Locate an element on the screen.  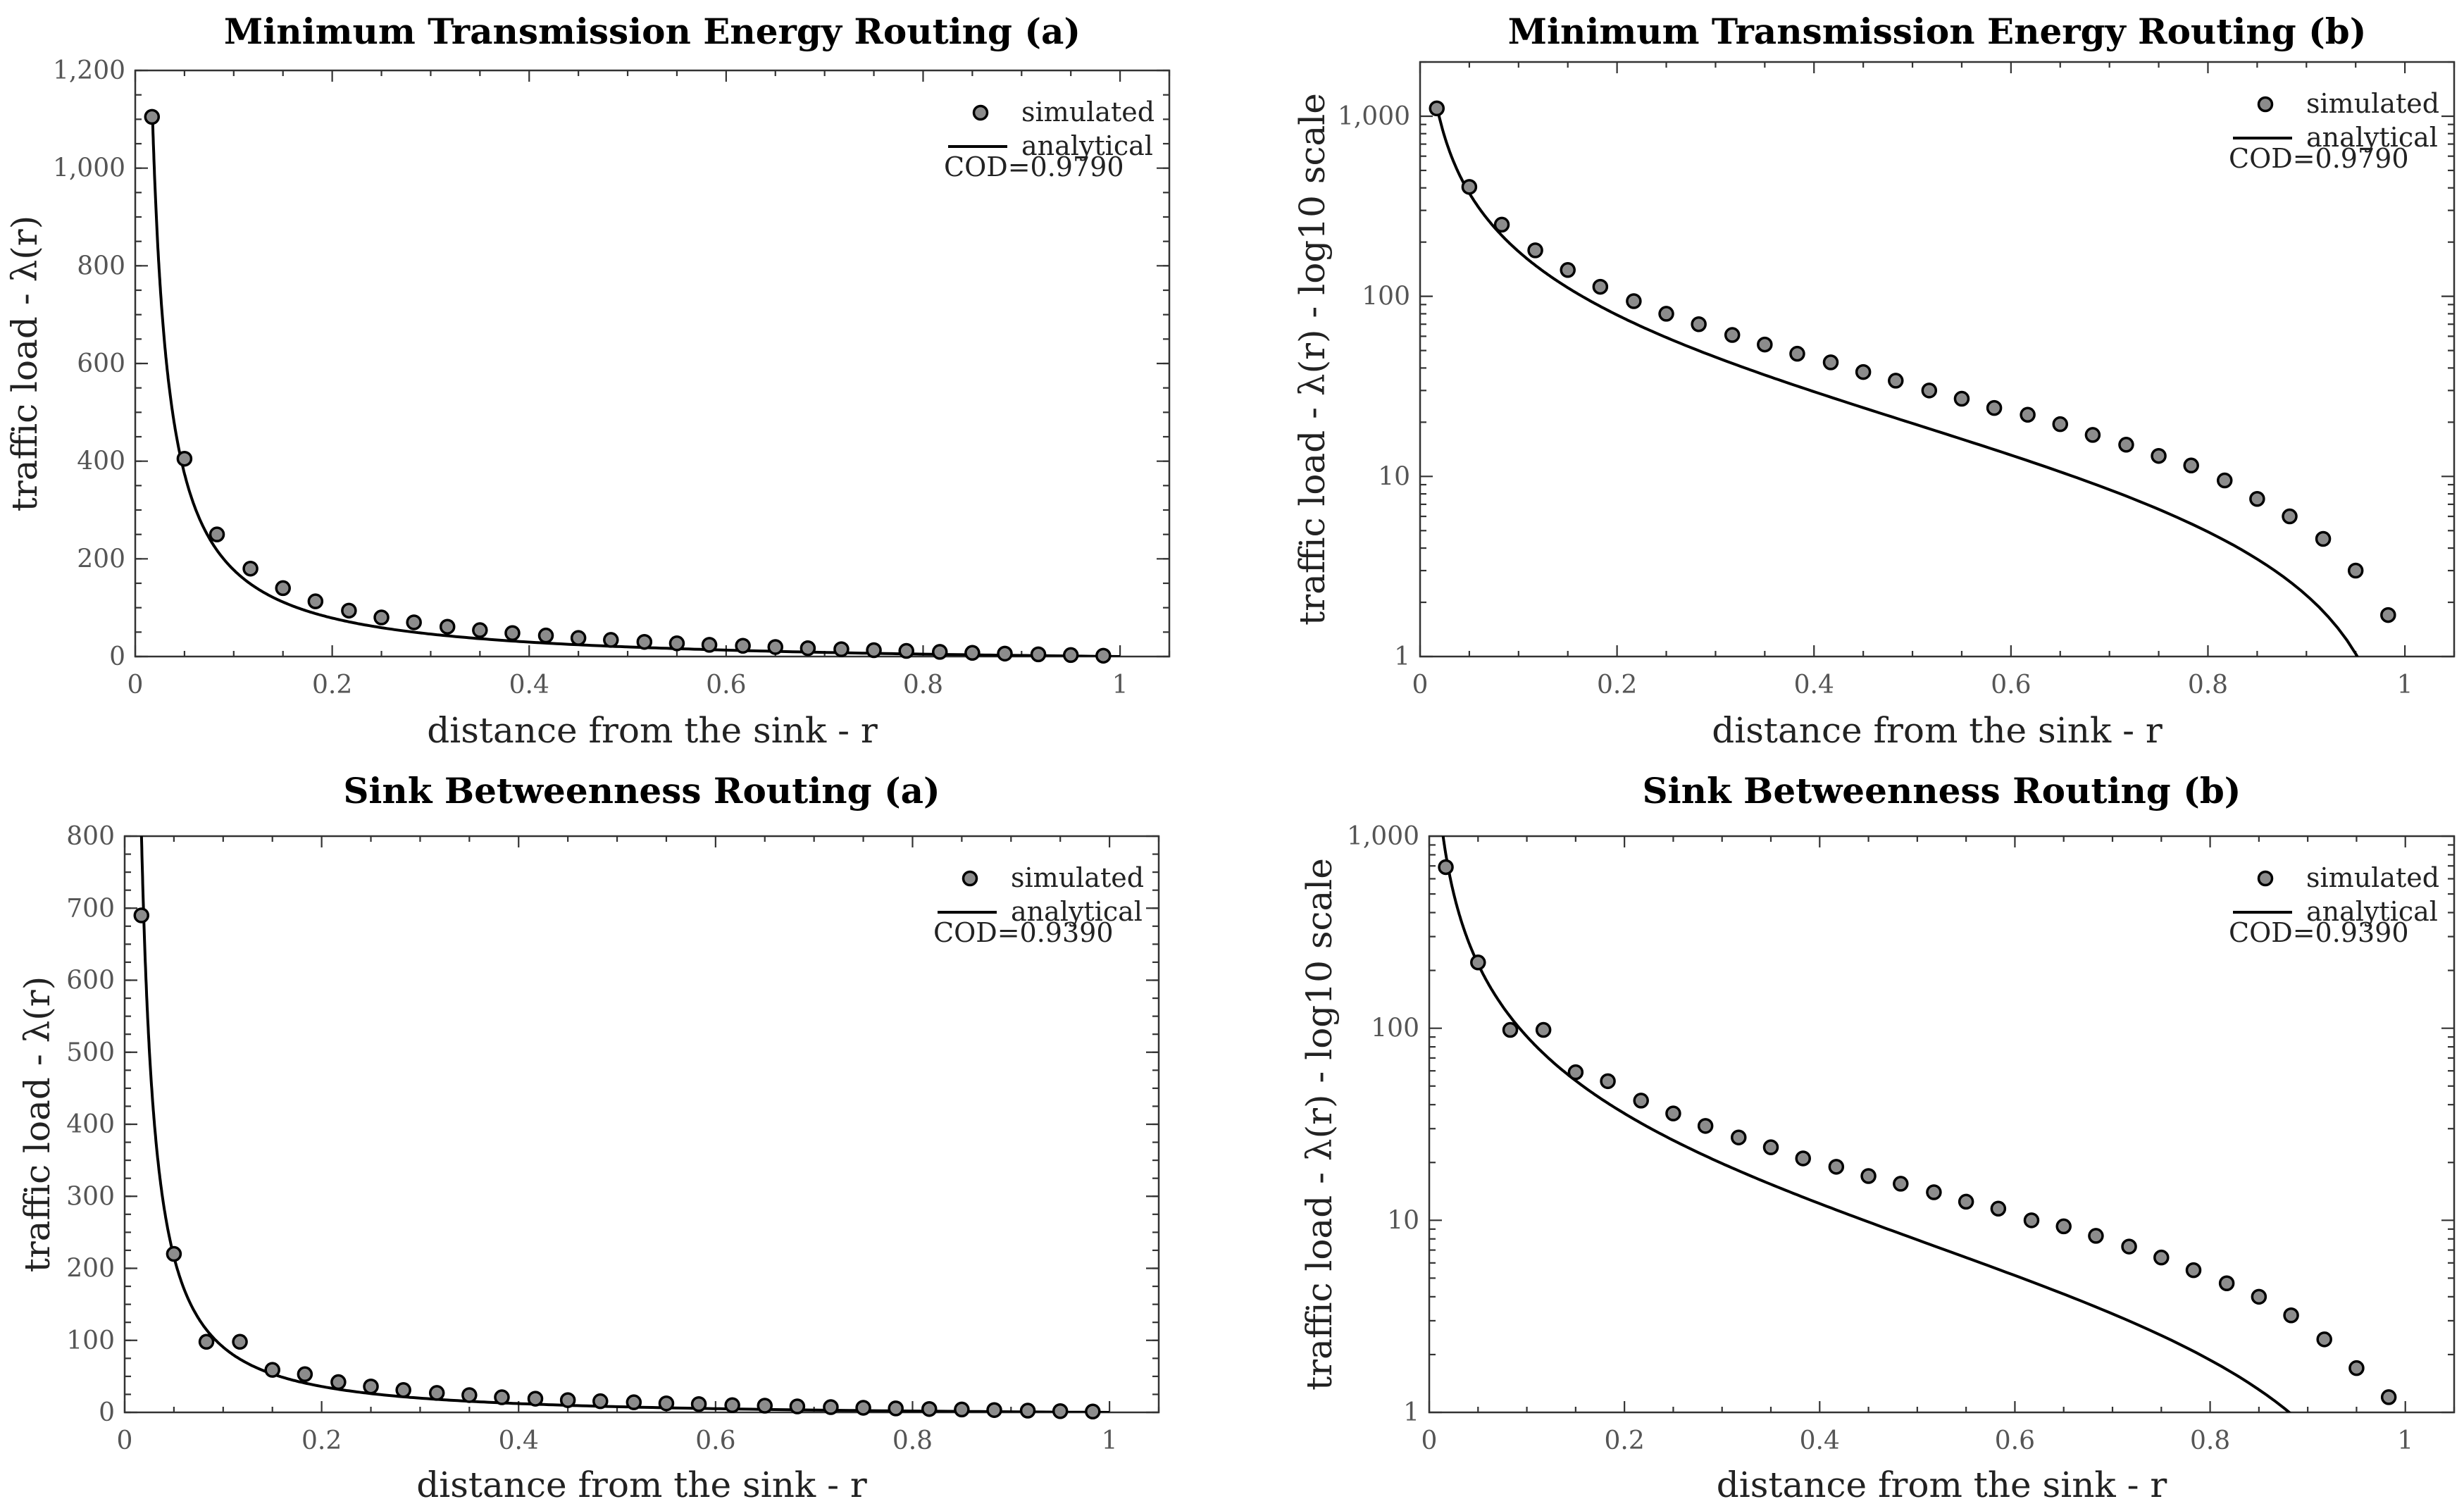
y-tick-label: 10 is located at coordinates (1394, 476).